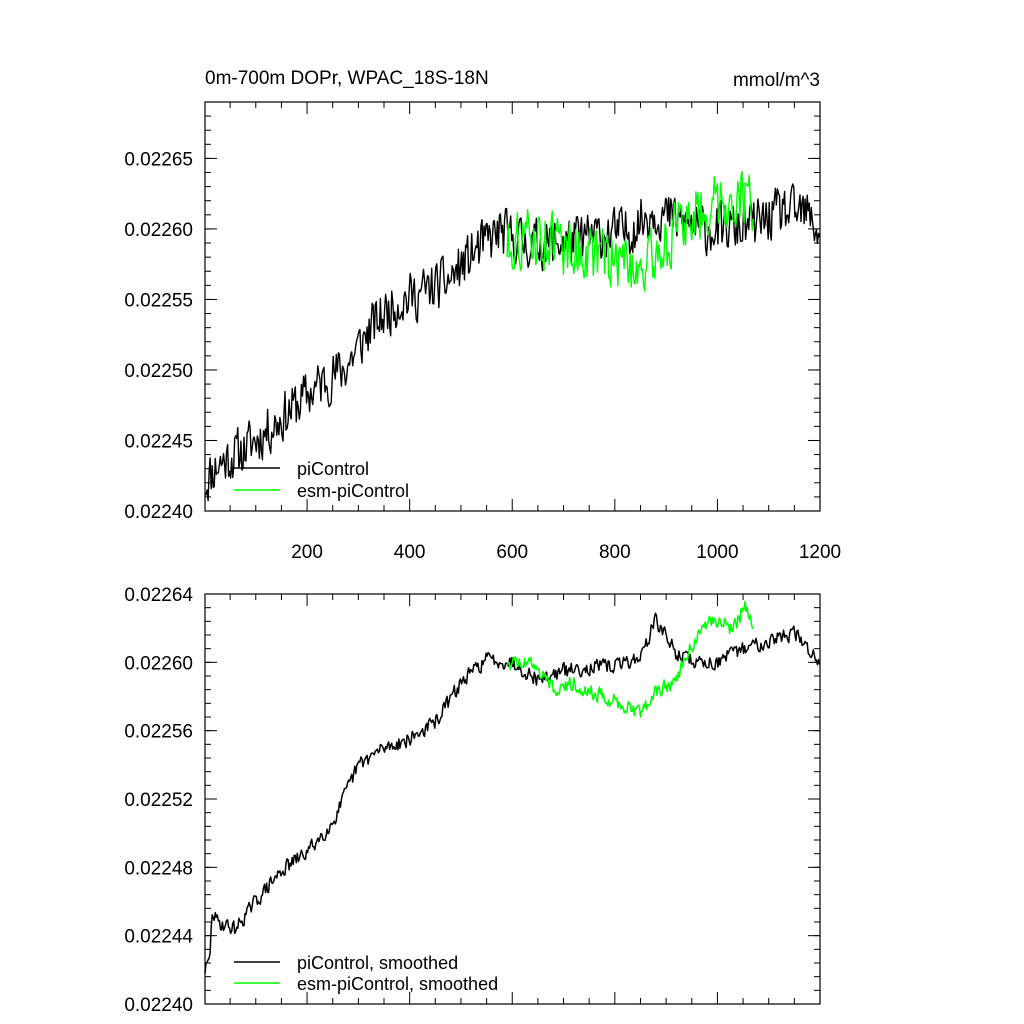  What do you see at coordinates (397, 984) in the screenshot?
I see `legend-label-esm-picontrol-smoothed: esm-piControl, smoothed` at bounding box center [397, 984].